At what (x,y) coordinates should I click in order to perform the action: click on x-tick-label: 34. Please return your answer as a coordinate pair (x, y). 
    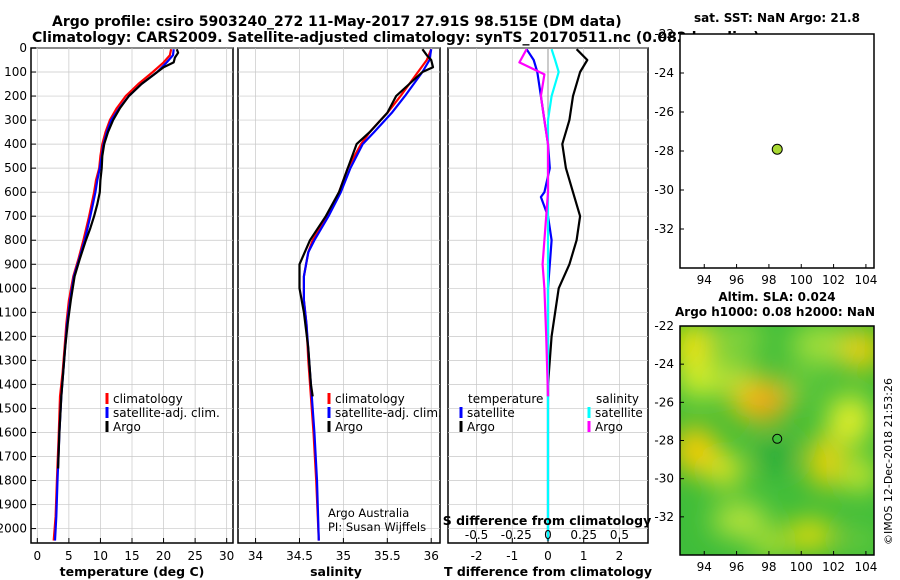
    Looking at the image, I should click on (255, 556).